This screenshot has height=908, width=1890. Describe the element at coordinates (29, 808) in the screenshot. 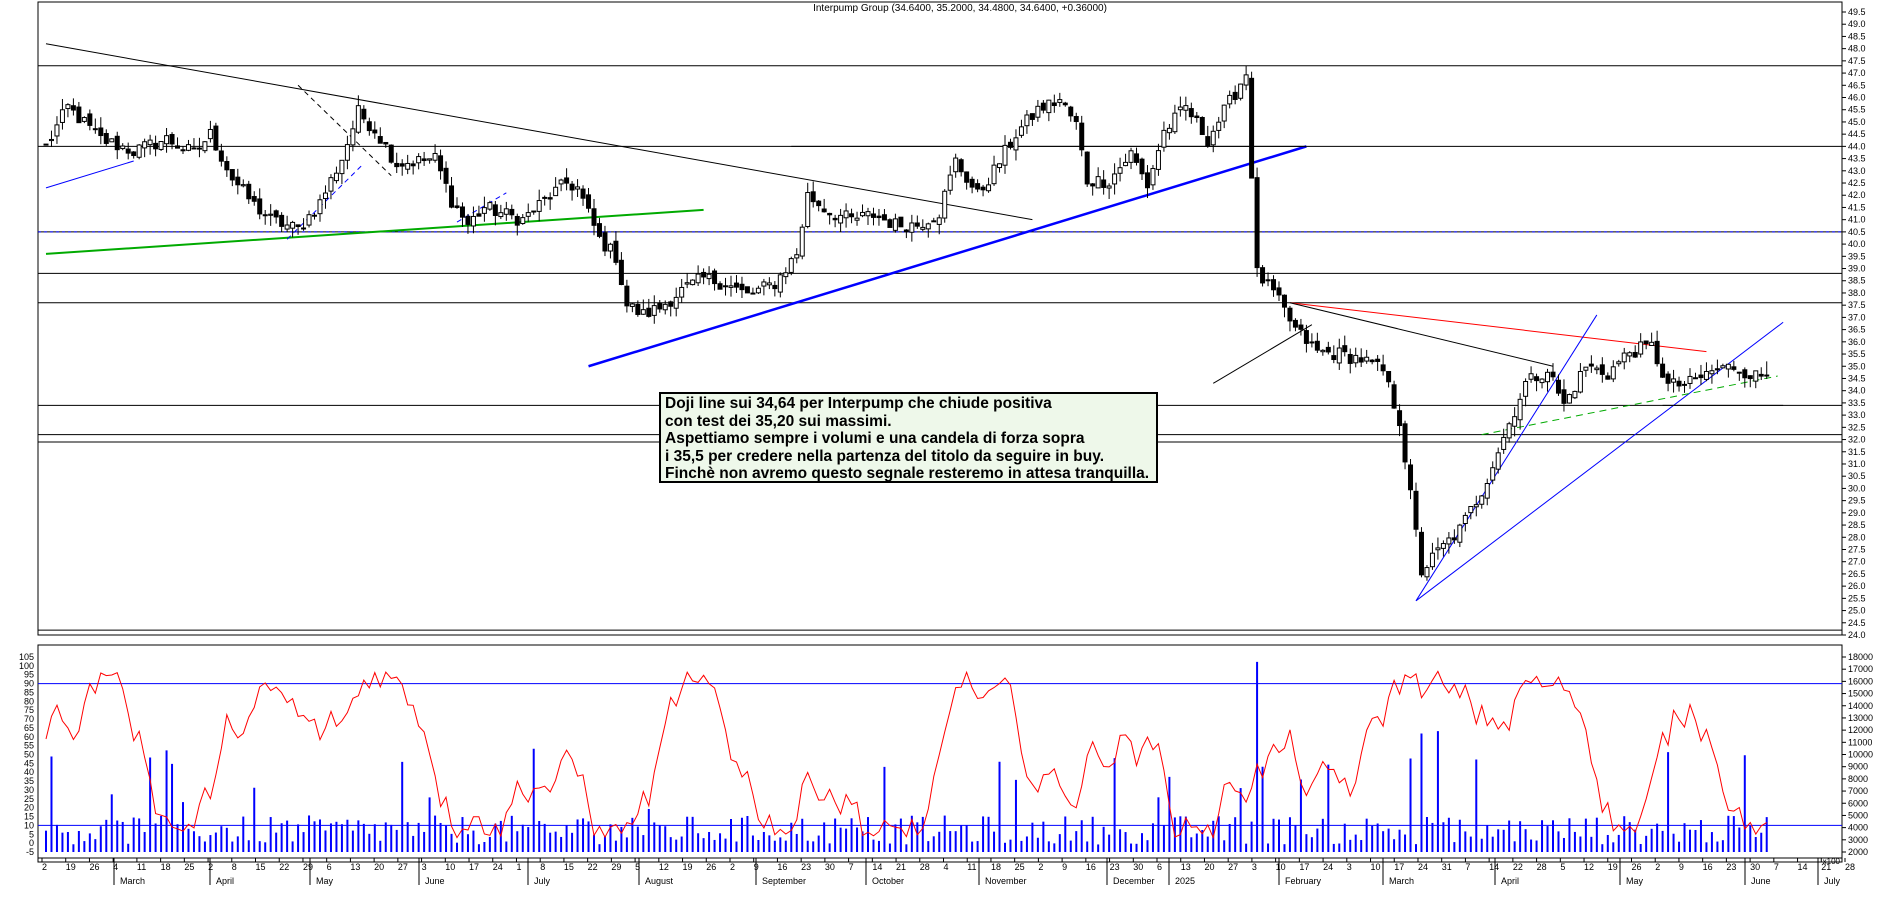

I see `oscillator-tick-label: 20` at that location.